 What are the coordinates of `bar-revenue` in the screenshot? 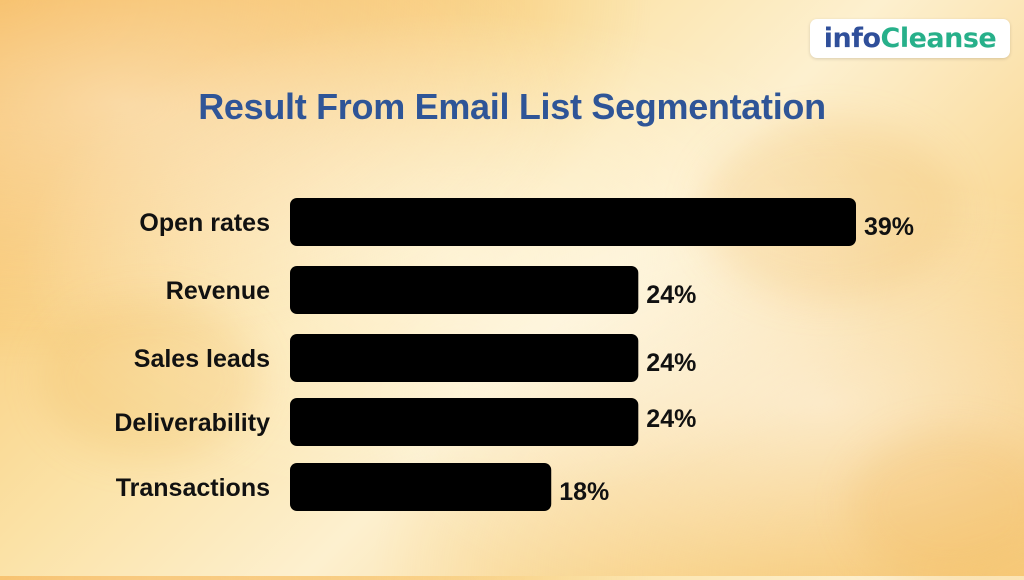 It's located at (464, 290).